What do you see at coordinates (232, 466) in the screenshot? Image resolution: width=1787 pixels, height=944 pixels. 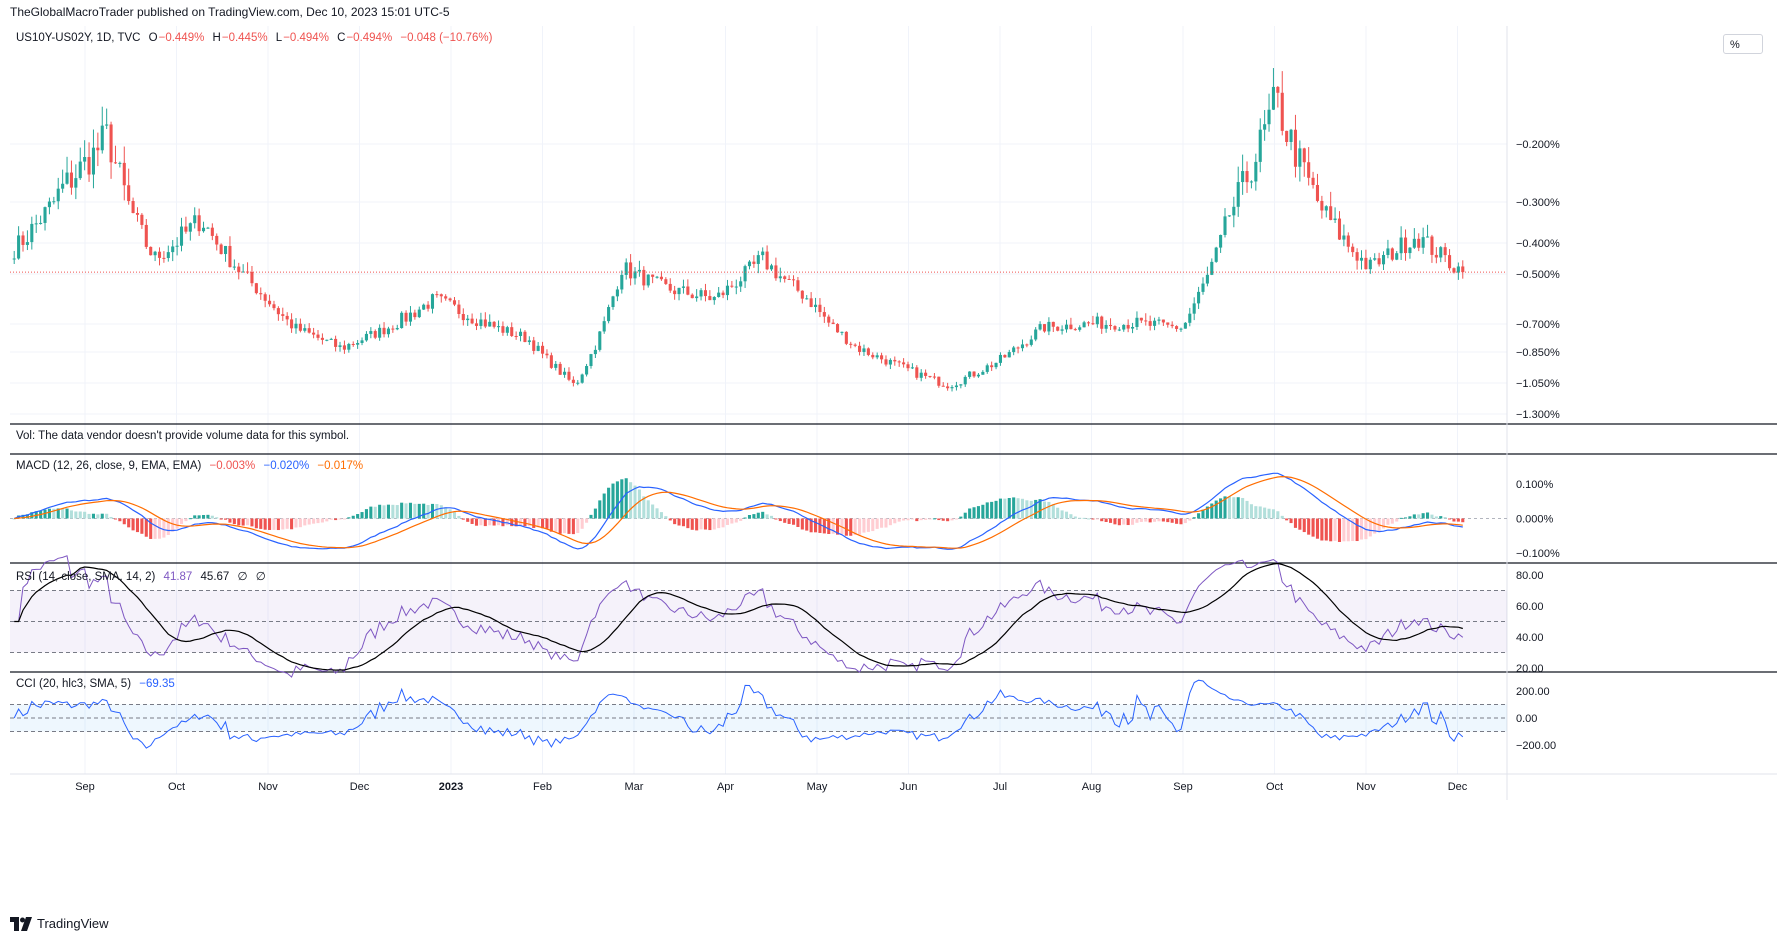 I see `macd-histogram-value: −0.003%` at bounding box center [232, 466].